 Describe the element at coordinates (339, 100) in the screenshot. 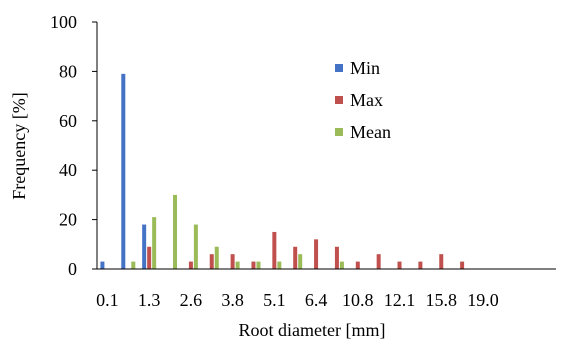

I see `legend-swatch-max` at that location.